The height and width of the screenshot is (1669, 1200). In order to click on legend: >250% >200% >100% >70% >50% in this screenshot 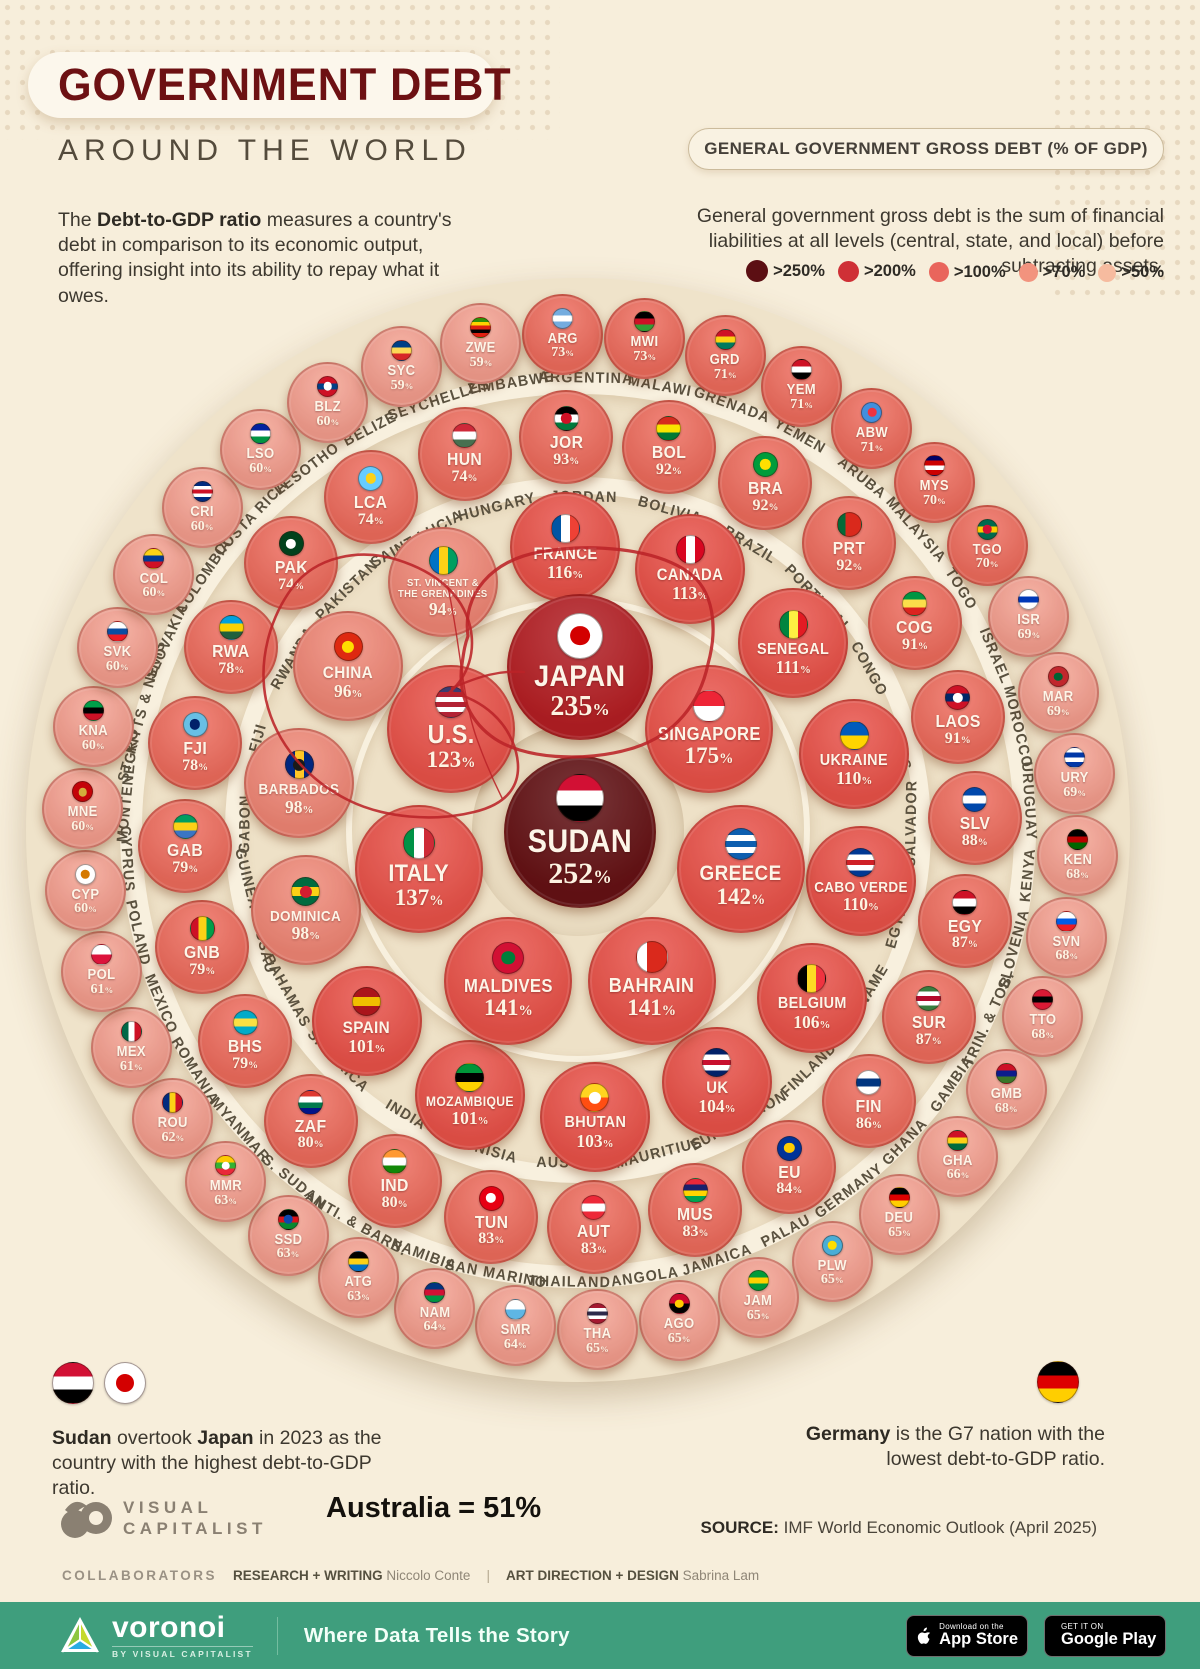, I will do `click(955, 271)`.